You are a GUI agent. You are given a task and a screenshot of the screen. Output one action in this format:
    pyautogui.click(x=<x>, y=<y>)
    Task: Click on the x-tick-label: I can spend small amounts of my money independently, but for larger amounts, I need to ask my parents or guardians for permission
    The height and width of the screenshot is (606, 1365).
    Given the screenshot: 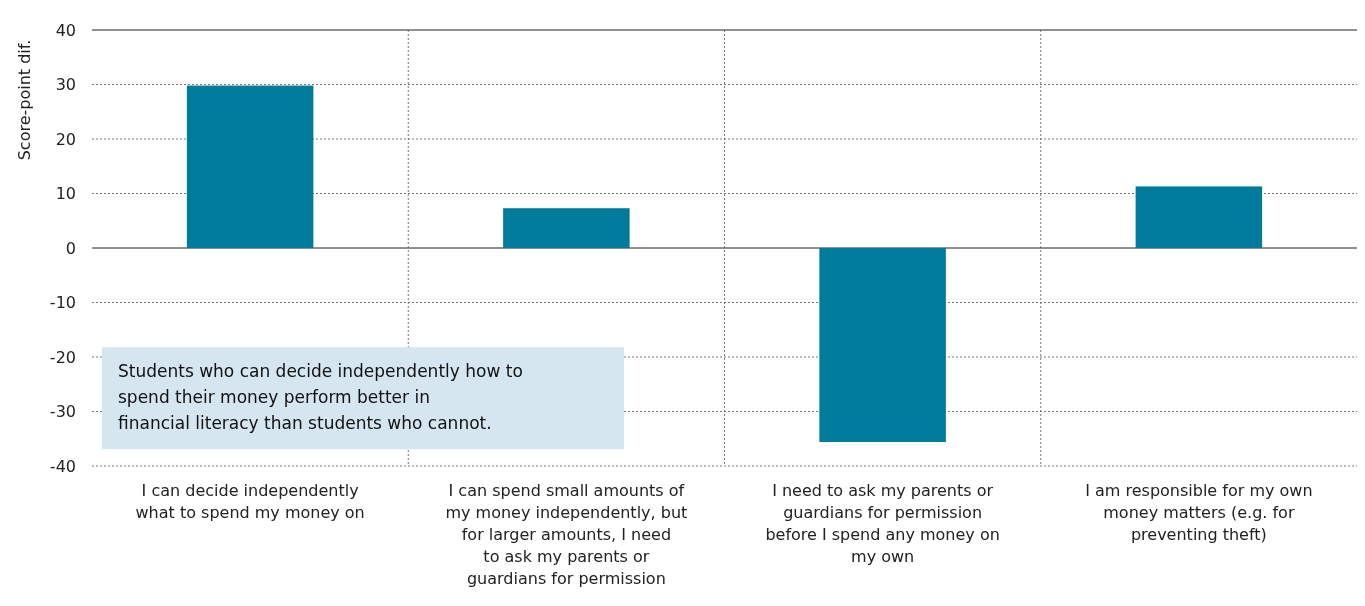 What is the action you would take?
    pyautogui.click(x=566, y=534)
    